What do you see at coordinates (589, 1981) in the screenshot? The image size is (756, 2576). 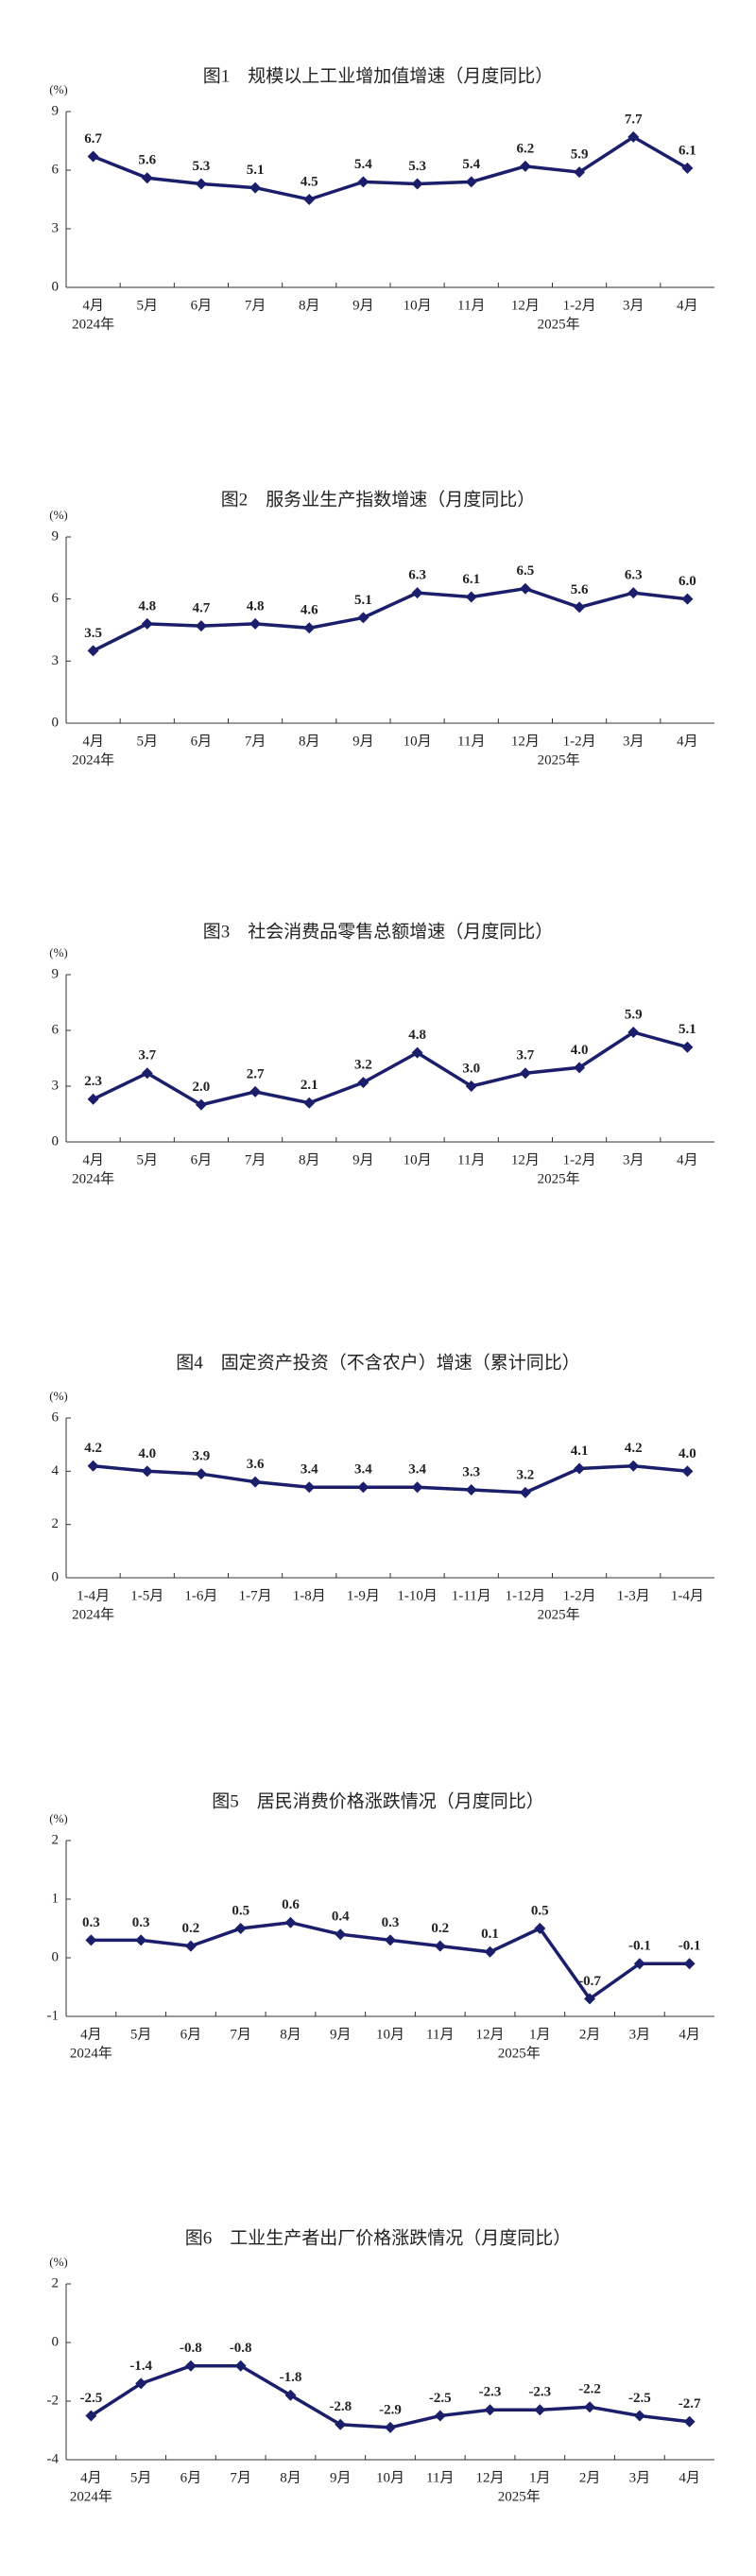 I see `value-label: -0.7` at bounding box center [589, 1981].